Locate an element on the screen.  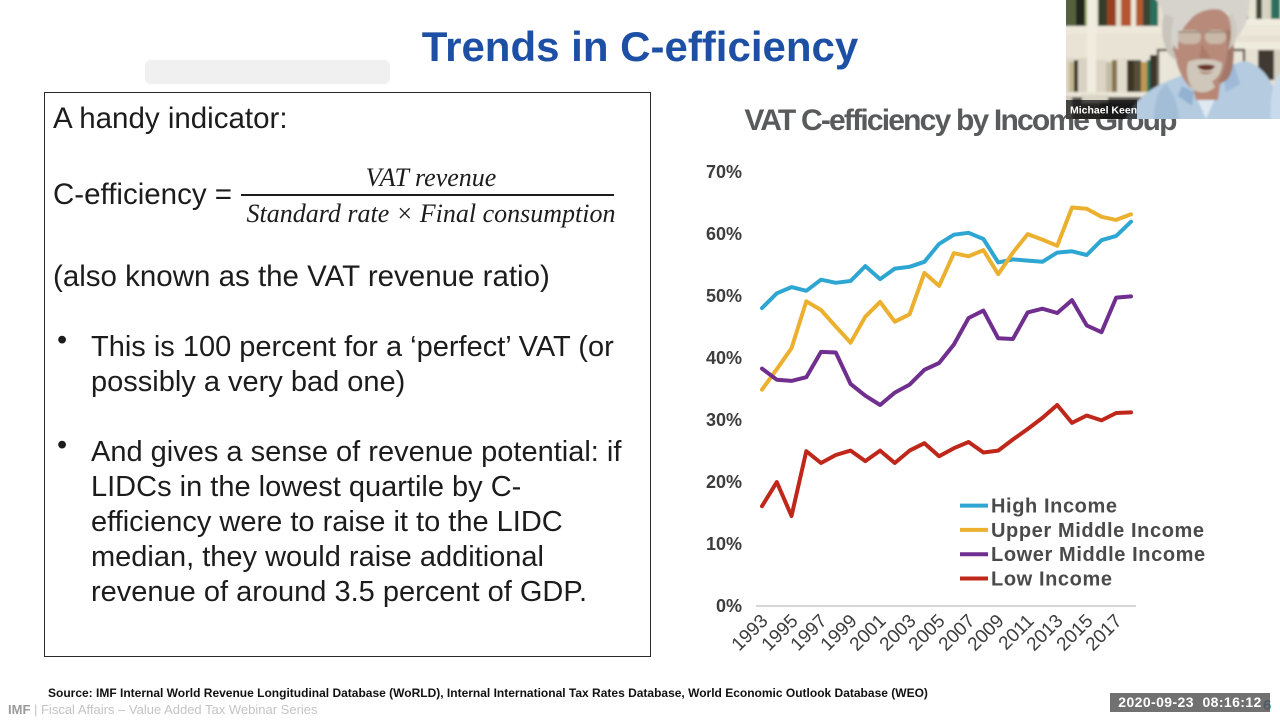
svg-text: 10% is located at coordinates (724, 544).